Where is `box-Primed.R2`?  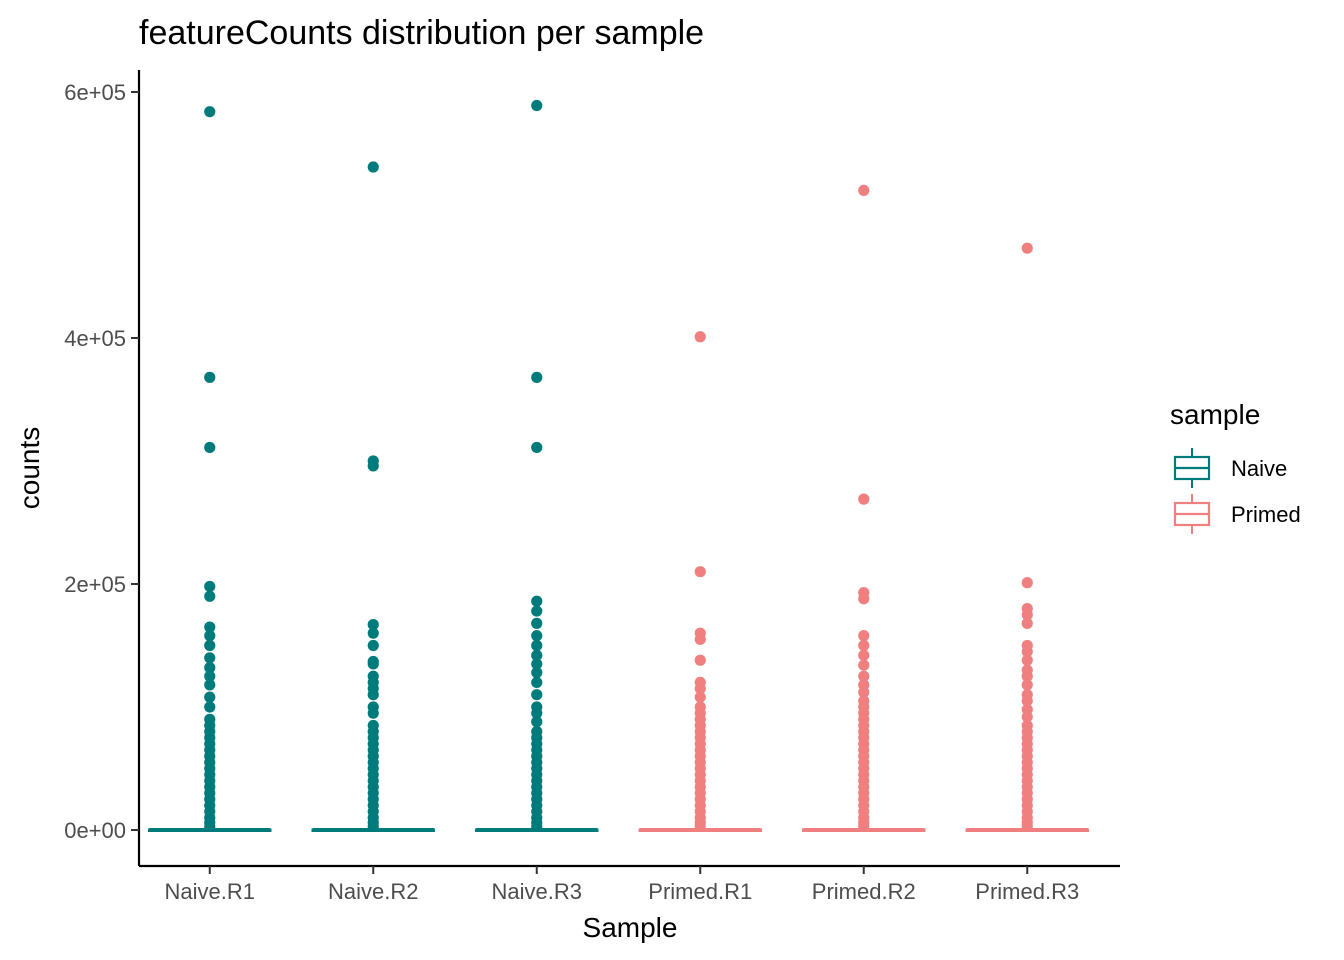
box-Primed.R2 is located at coordinates (864, 508).